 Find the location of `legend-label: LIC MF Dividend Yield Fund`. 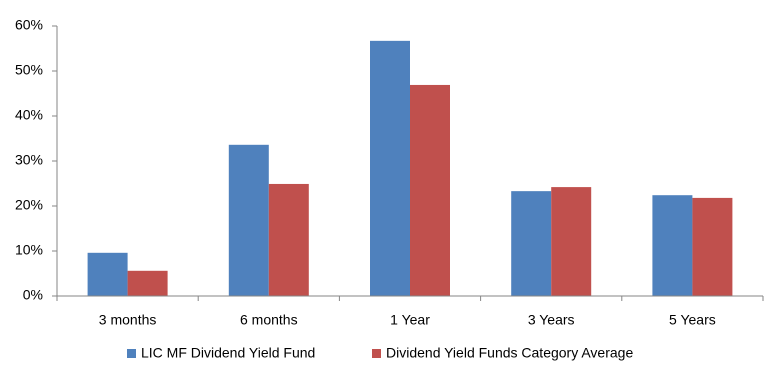

legend-label: LIC MF Dividend Yield Fund is located at coordinates (228, 353).